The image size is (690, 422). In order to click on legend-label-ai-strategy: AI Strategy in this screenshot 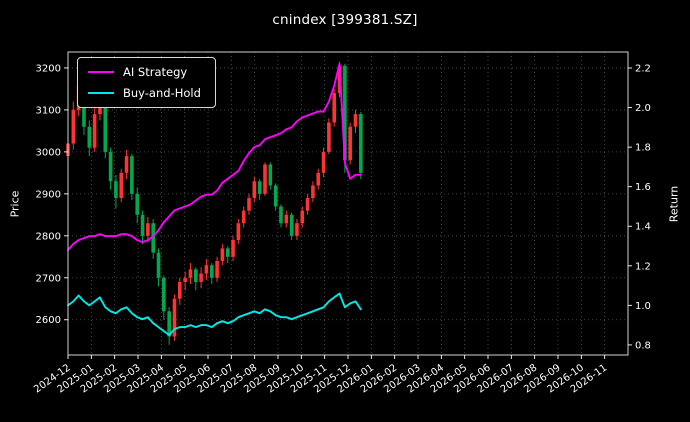, I will do `click(155, 72)`.